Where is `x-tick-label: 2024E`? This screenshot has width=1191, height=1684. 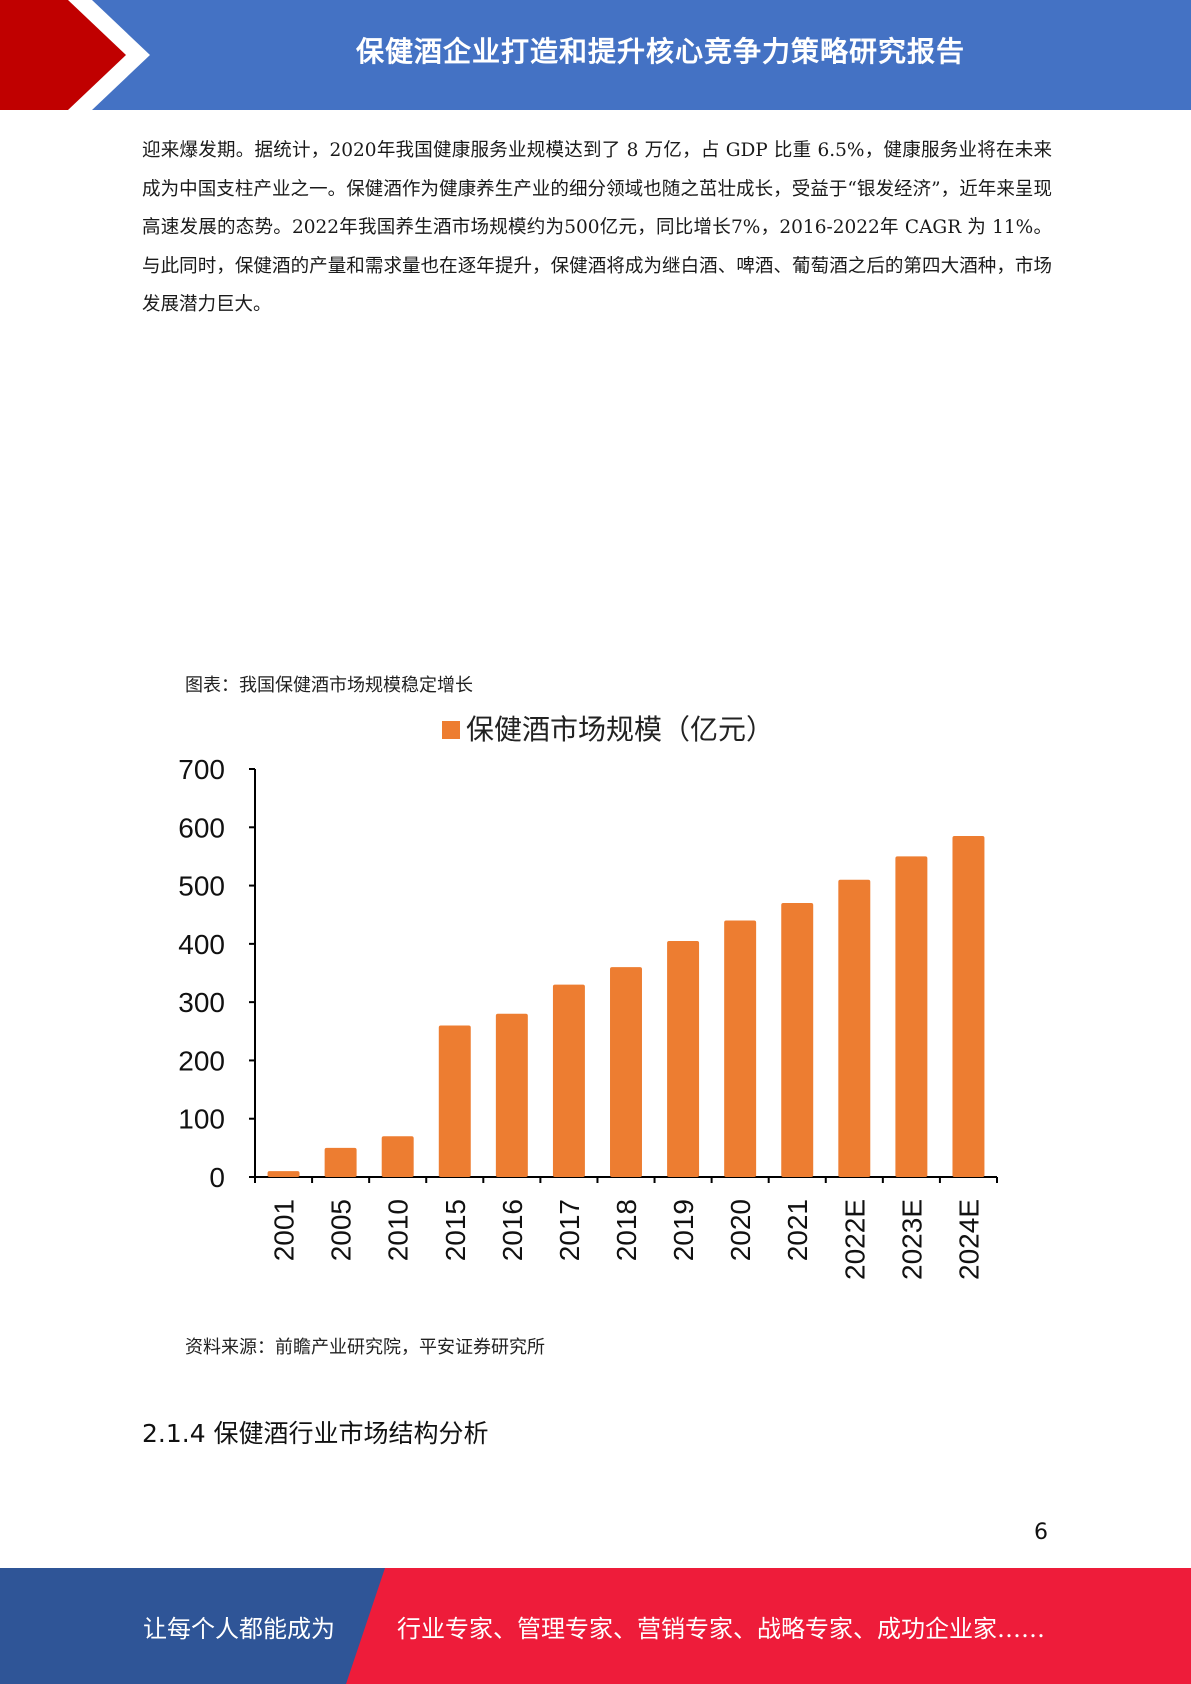 x-tick-label: 2024E is located at coordinates (968, 1239).